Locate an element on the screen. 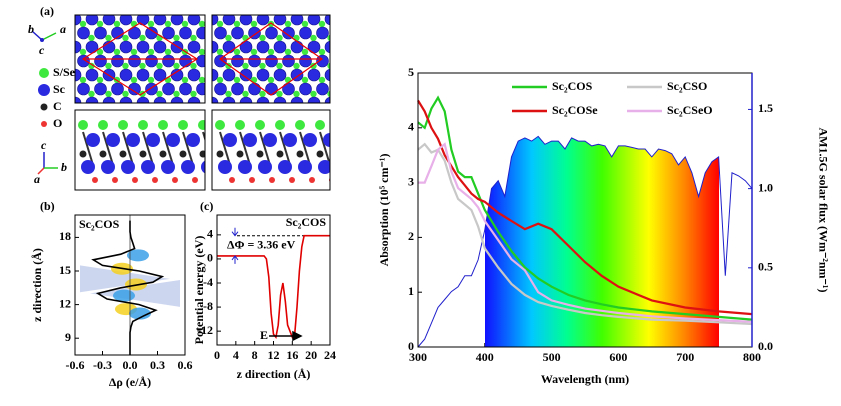  axis-arrow is located at coordinates (41, 171).